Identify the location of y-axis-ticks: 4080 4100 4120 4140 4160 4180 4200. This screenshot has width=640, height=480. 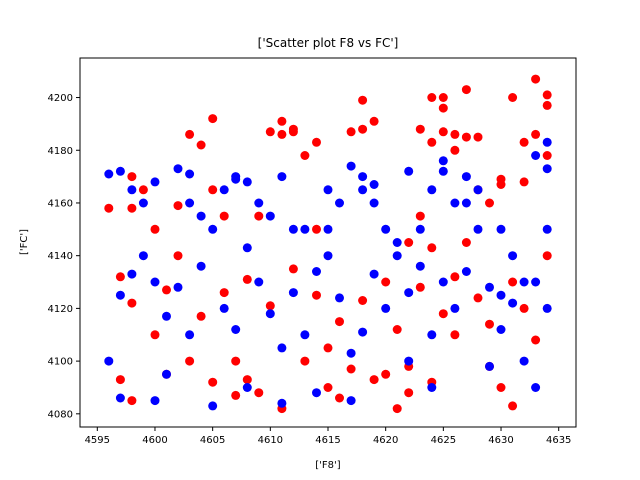
(64, 256).